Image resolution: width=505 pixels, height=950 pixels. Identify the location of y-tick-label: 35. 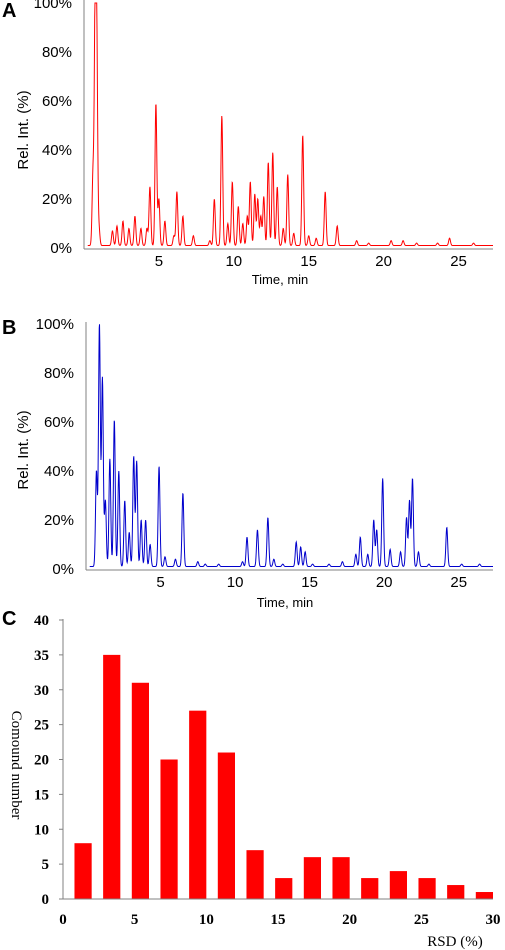
(41, 656).